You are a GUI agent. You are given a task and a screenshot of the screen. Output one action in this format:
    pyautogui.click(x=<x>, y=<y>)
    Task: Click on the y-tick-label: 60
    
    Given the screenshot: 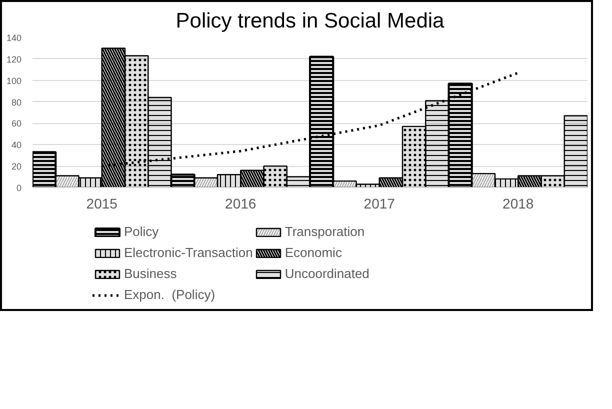 What is the action you would take?
    pyautogui.click(x=16, y=123)
    